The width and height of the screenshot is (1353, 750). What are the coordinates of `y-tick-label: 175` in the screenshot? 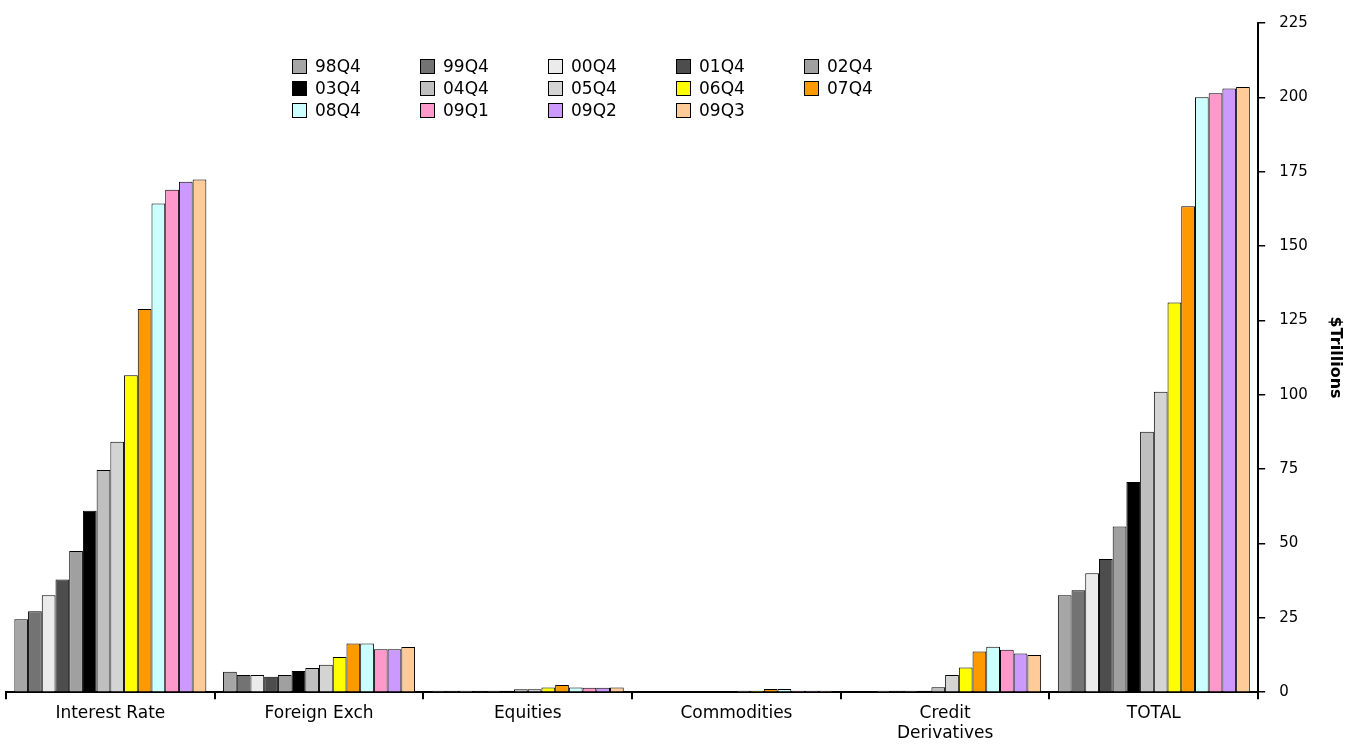 It's located at (1293, 170).